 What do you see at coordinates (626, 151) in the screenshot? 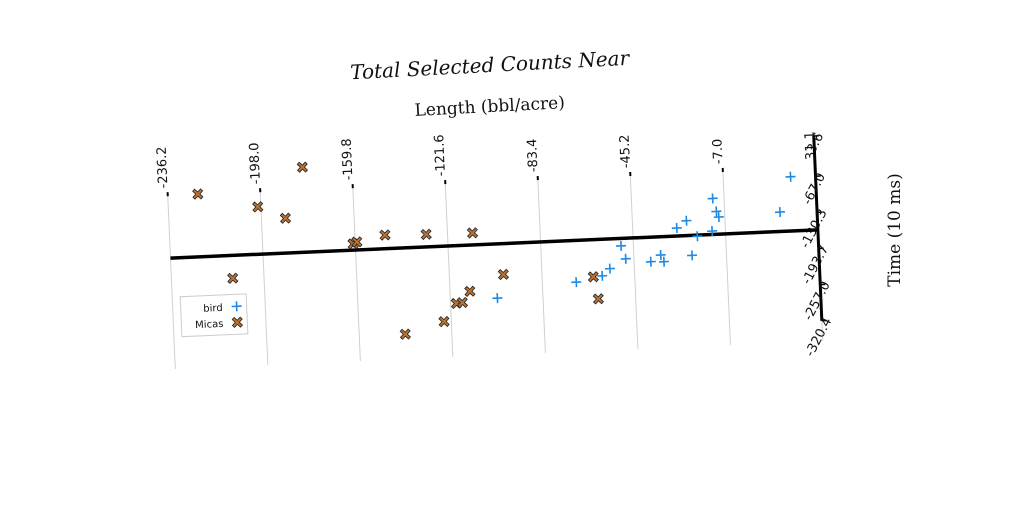
I see `x-tick-label: -45.2` at bounding box center [626, 151].